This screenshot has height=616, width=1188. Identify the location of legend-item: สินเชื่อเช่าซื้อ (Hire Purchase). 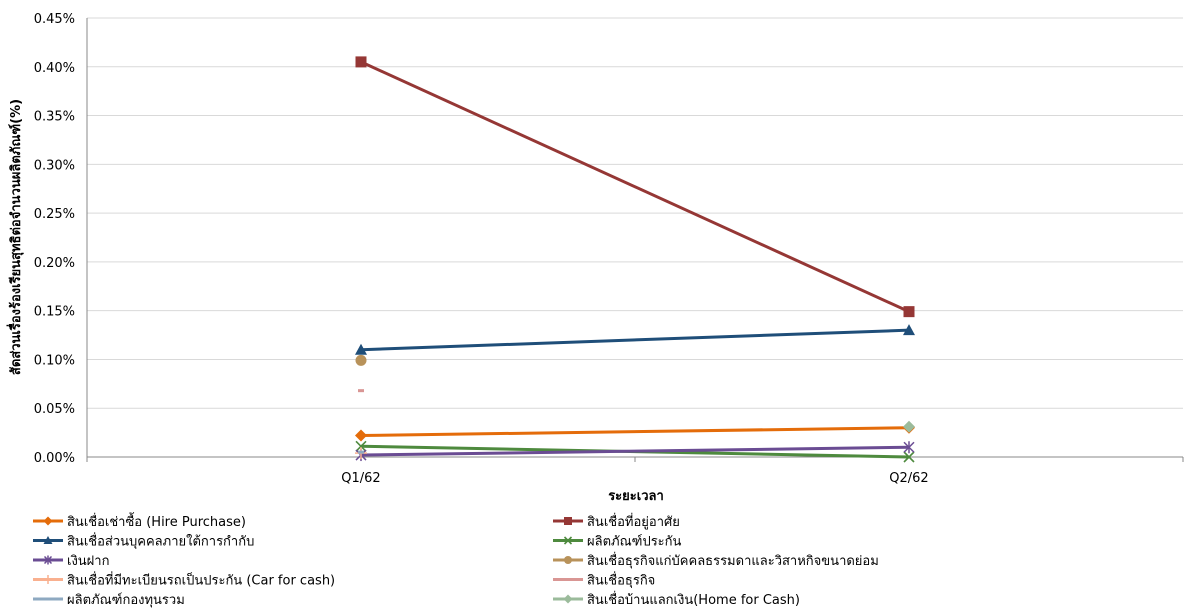
(139, 521).